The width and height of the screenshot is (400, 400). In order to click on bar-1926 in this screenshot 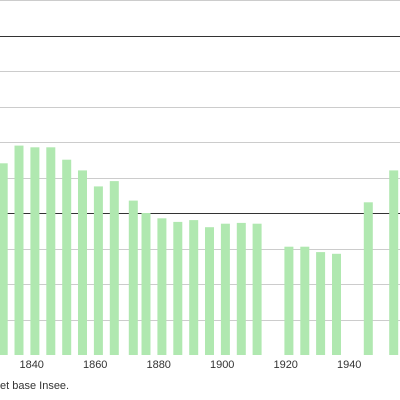, I will do `click(305, 300)`.